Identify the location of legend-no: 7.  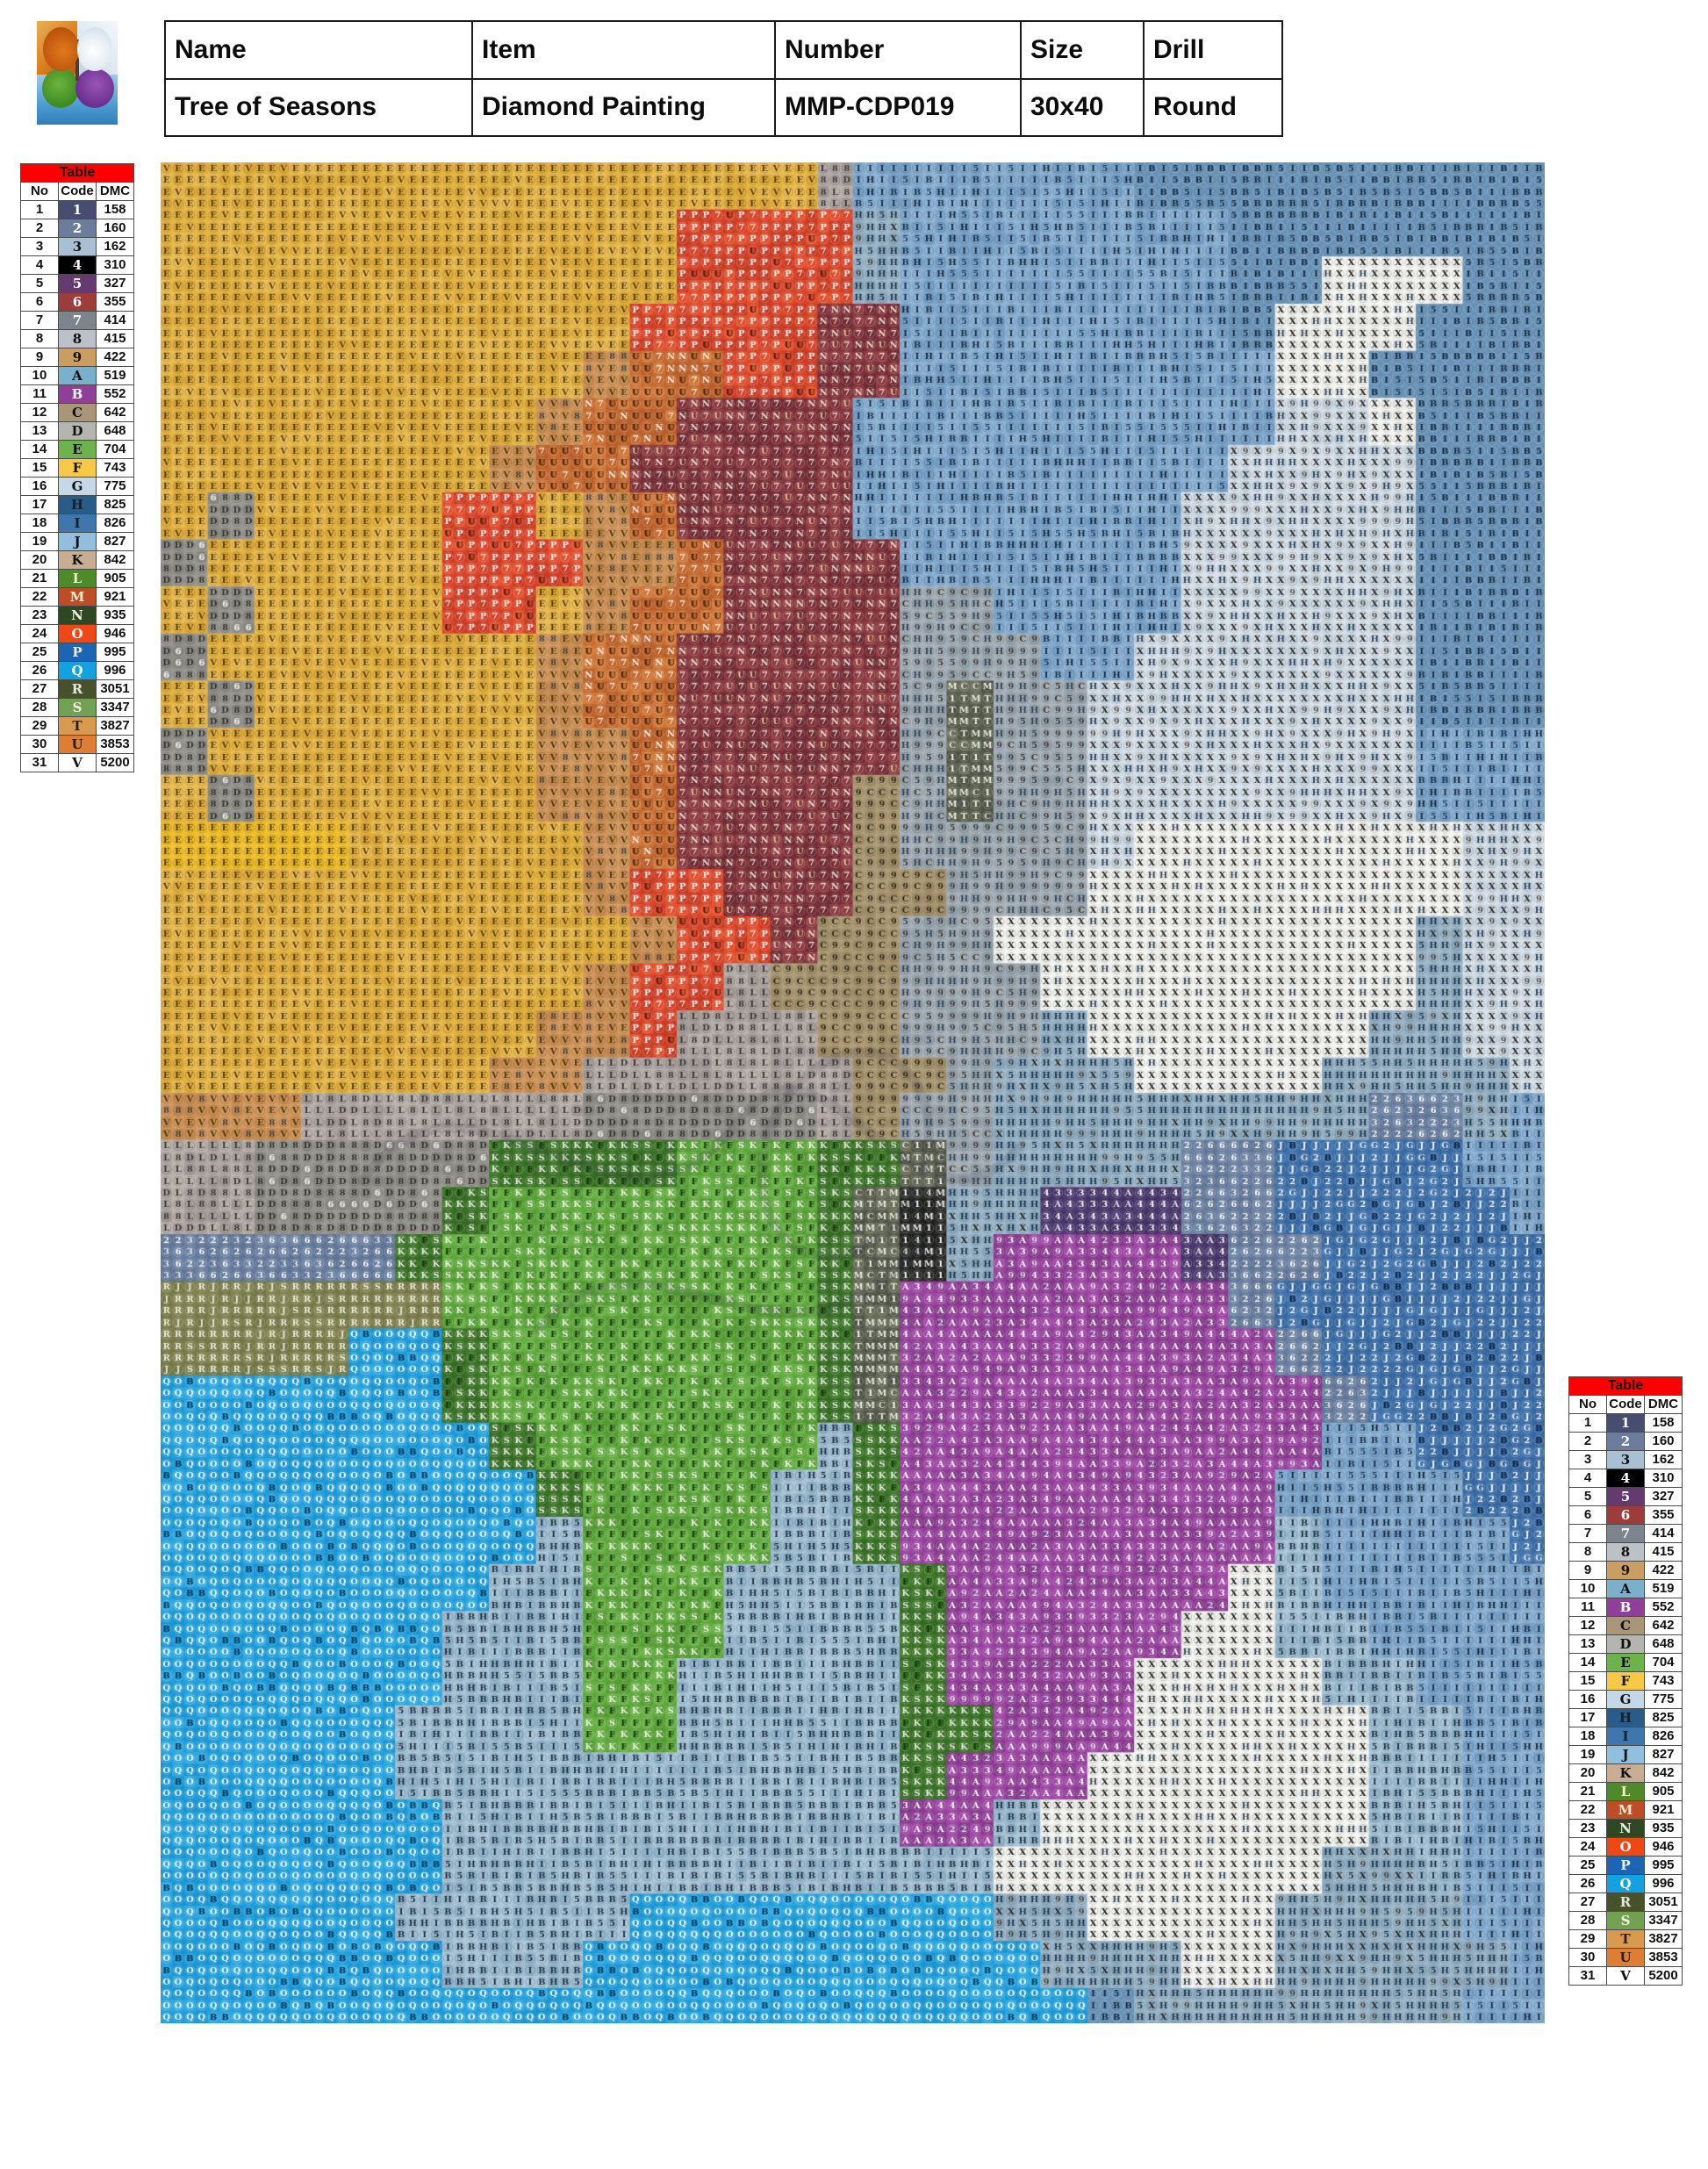
(1587, 1533).